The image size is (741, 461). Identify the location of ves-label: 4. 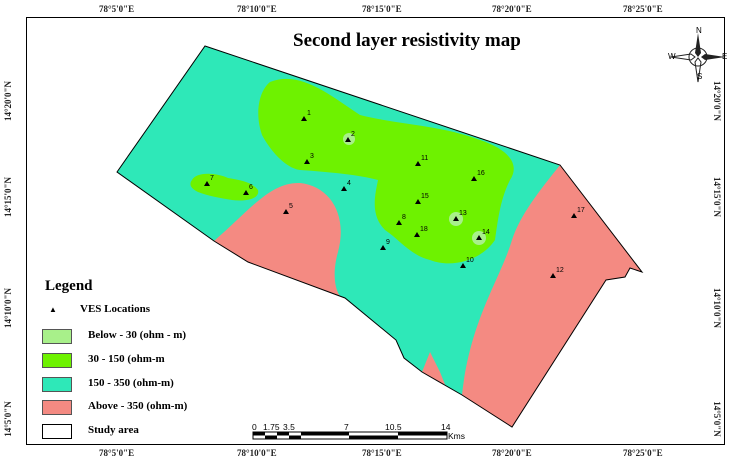
(349, 183).